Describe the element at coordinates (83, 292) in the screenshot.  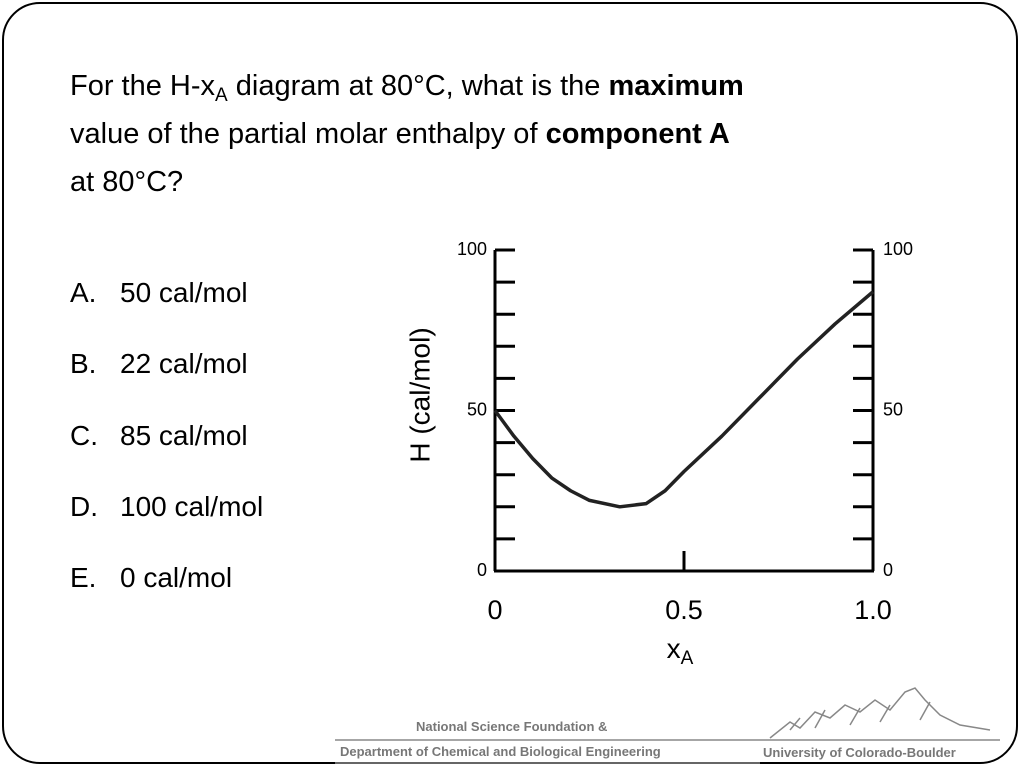
I see `option-letter: A.` at that location.